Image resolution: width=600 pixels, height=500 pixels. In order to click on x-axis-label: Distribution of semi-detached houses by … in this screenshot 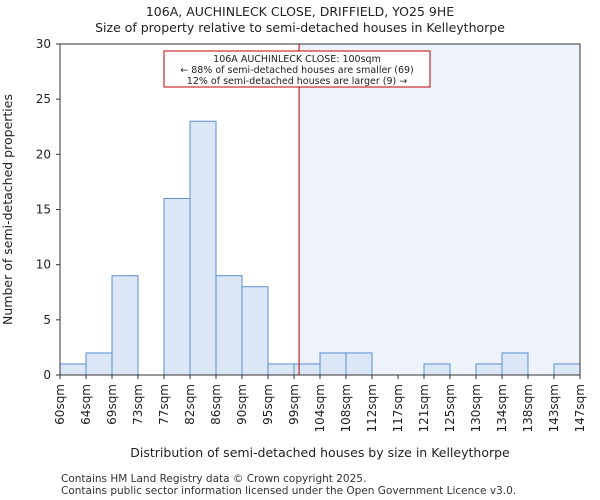, I will do `click(320, 452)`.